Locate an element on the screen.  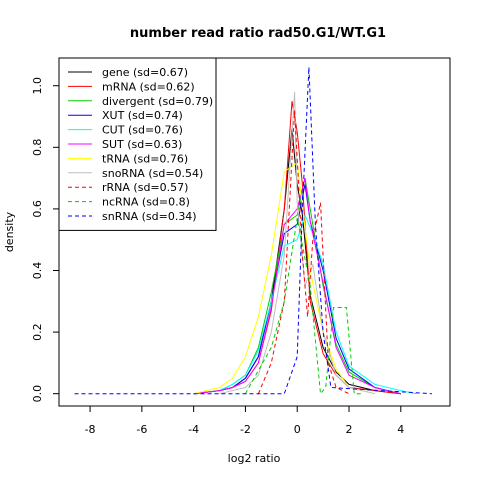
x-tick-label: -6 is located at coordinates (141, 429).